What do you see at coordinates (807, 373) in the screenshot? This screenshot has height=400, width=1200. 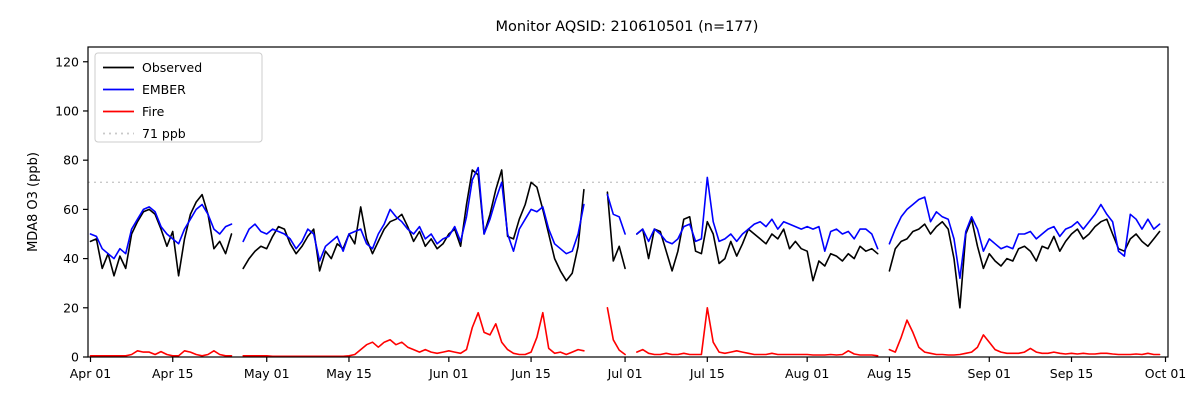 I see `x-tick-label: Aug 01` at bounding box center [807, 373].